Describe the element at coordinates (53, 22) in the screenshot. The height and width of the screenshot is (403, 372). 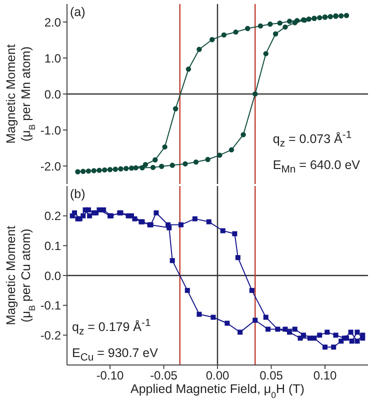
I see `y-tick-label: 2.0` at that location.